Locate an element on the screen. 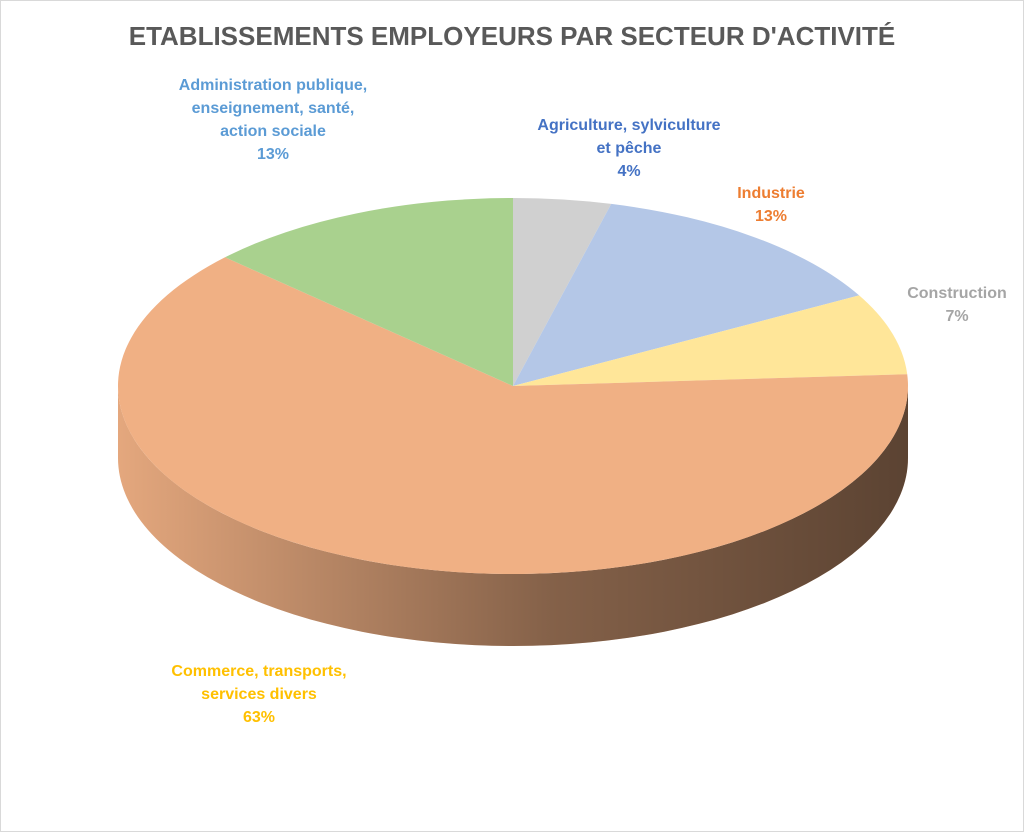 Image resolution: width=1024 pixels, height=832 pixels. category-label: Construction is located at coordinates (957, 293).